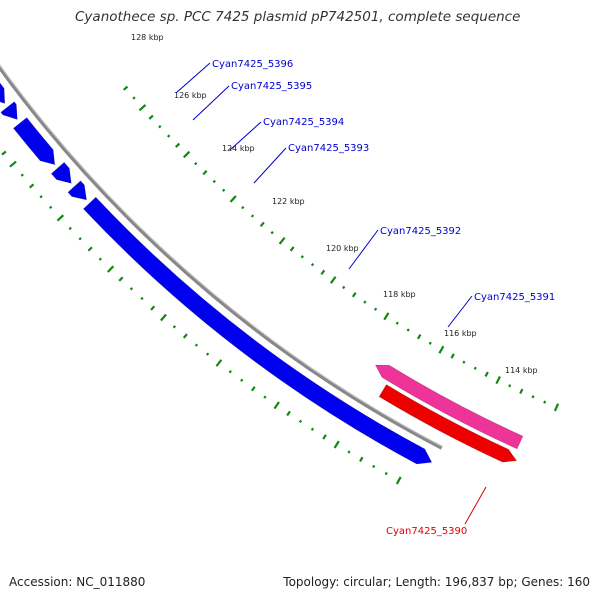 This screenshot has height=600, width=600. What do you see at coordinates (190, 95) in the screenshot?
I see `kbp-tick-label: 126 kbp` at bounding box center [190, 95].